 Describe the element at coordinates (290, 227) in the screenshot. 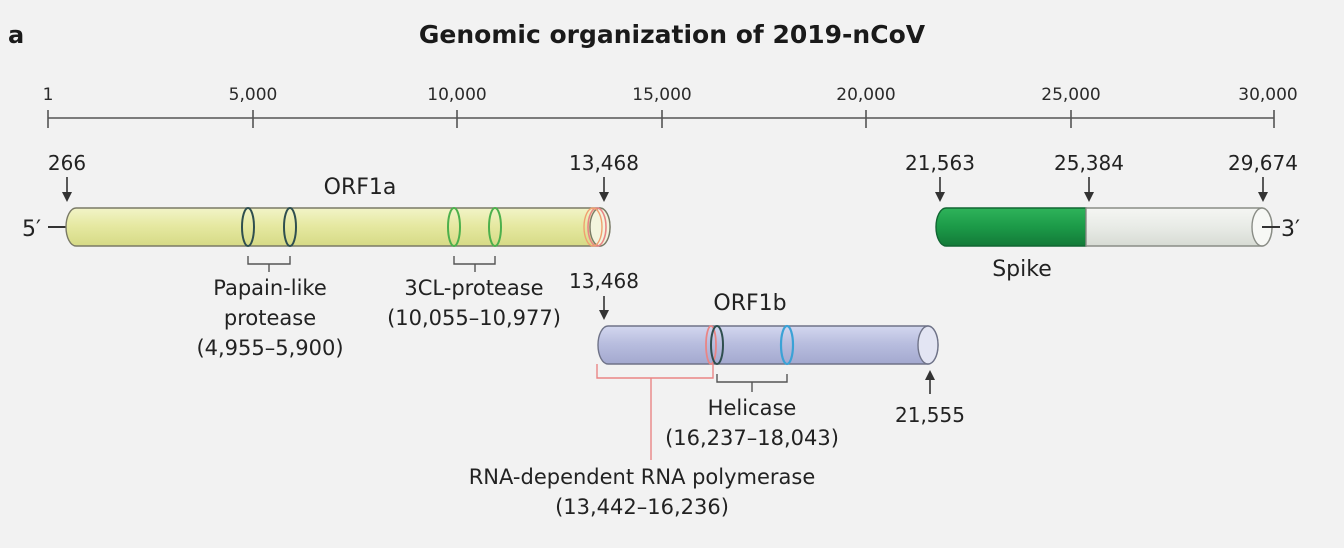

I see `papain-ring-right` at that location.